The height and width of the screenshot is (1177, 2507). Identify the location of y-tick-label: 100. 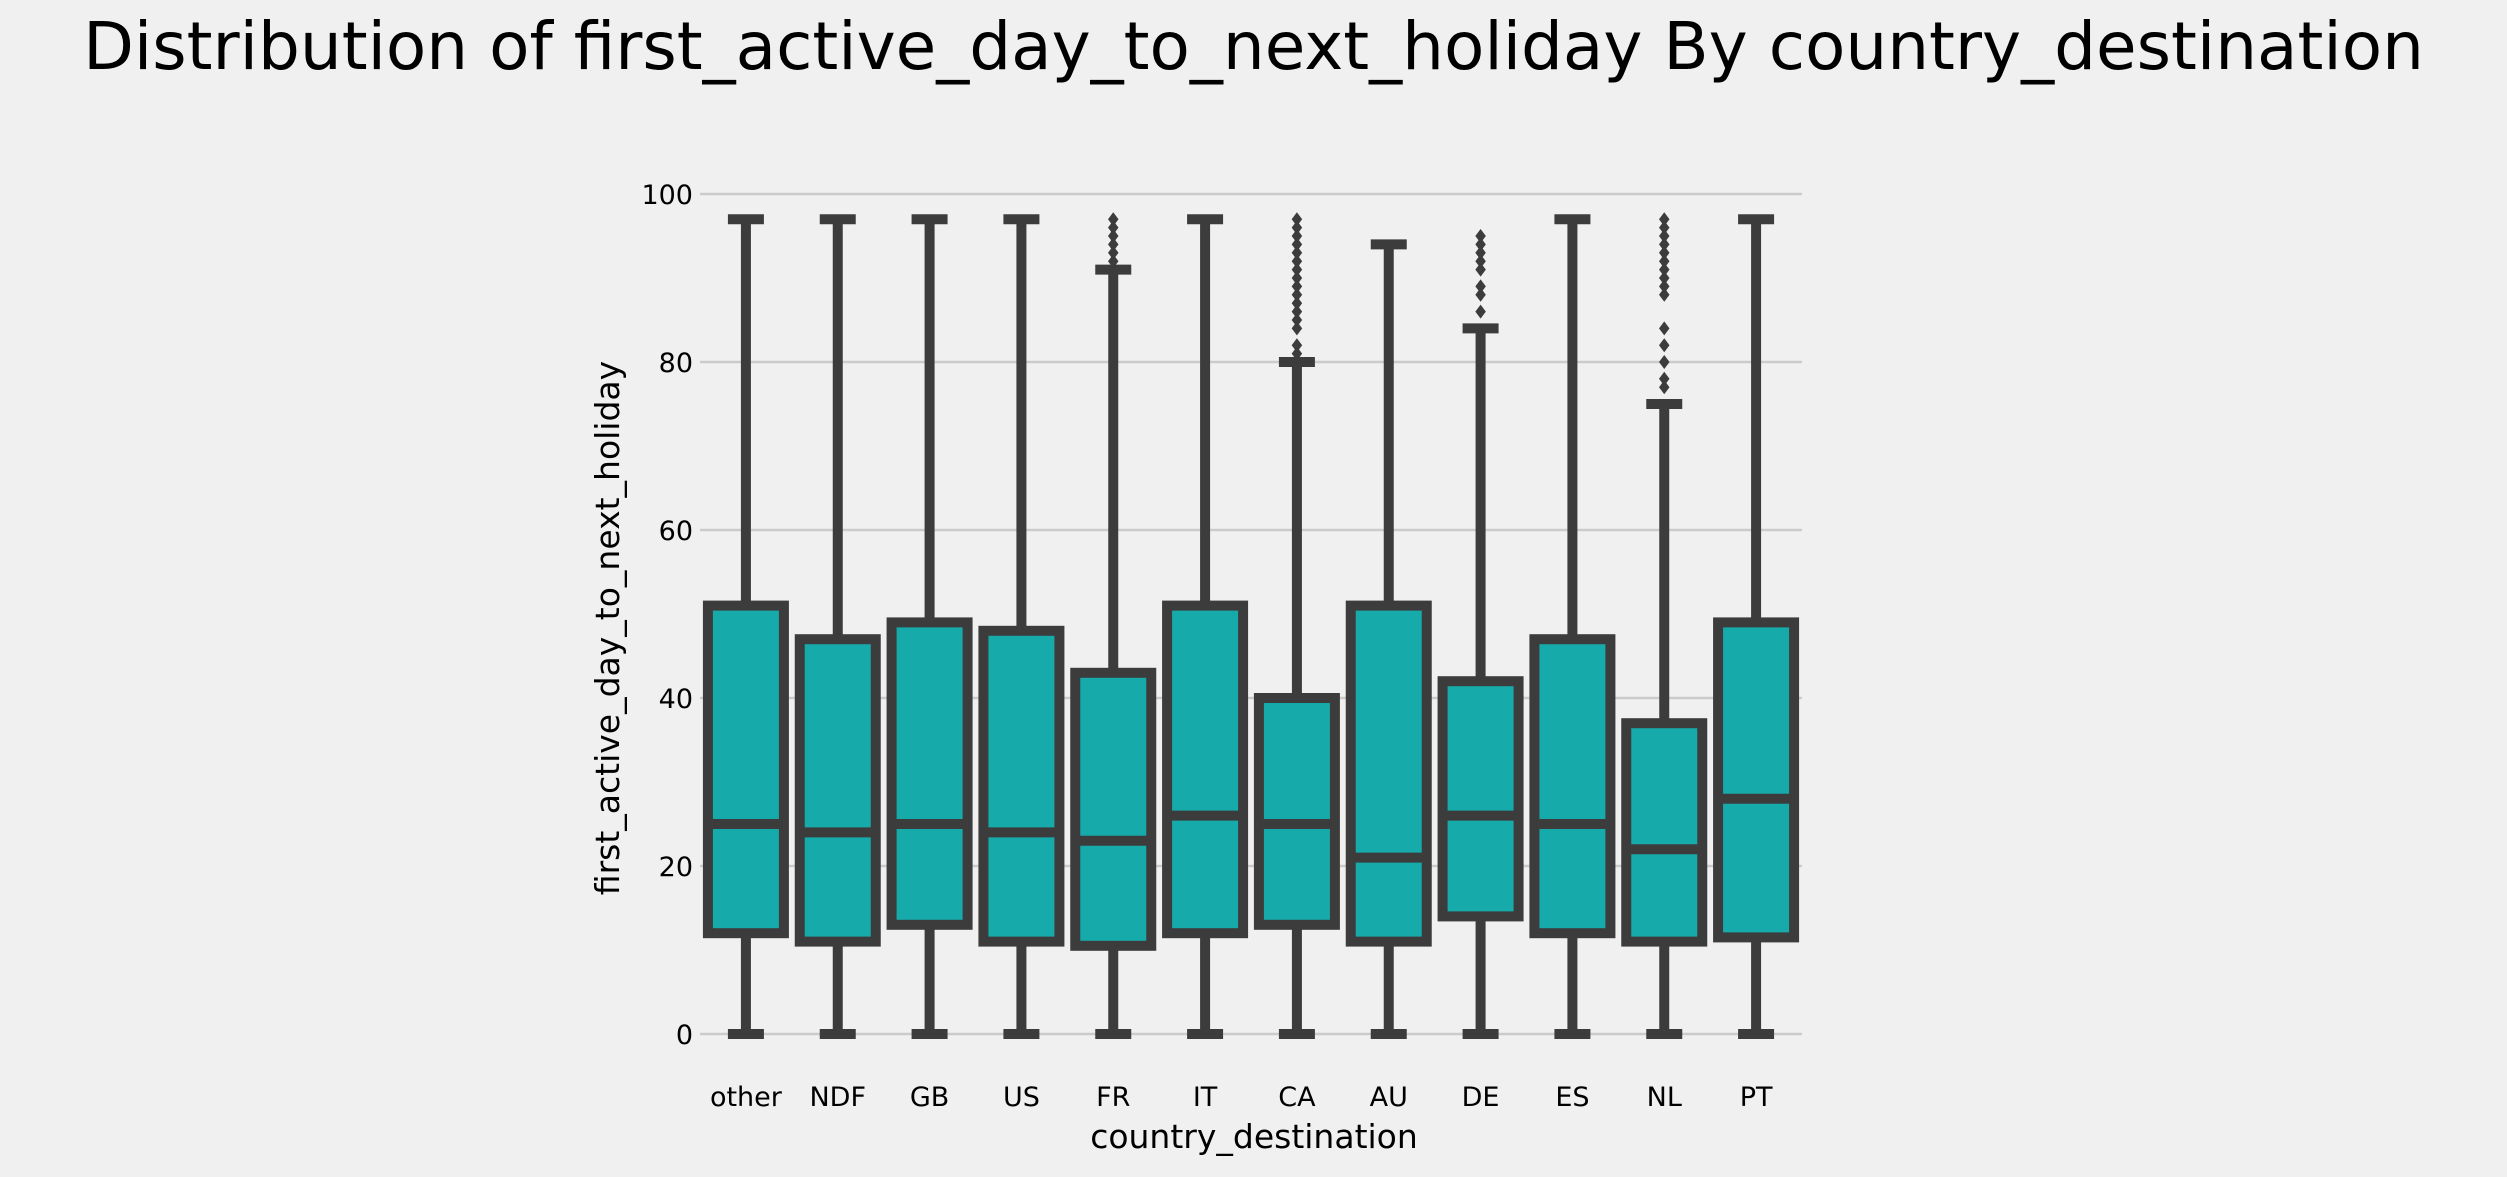
(667, 195).